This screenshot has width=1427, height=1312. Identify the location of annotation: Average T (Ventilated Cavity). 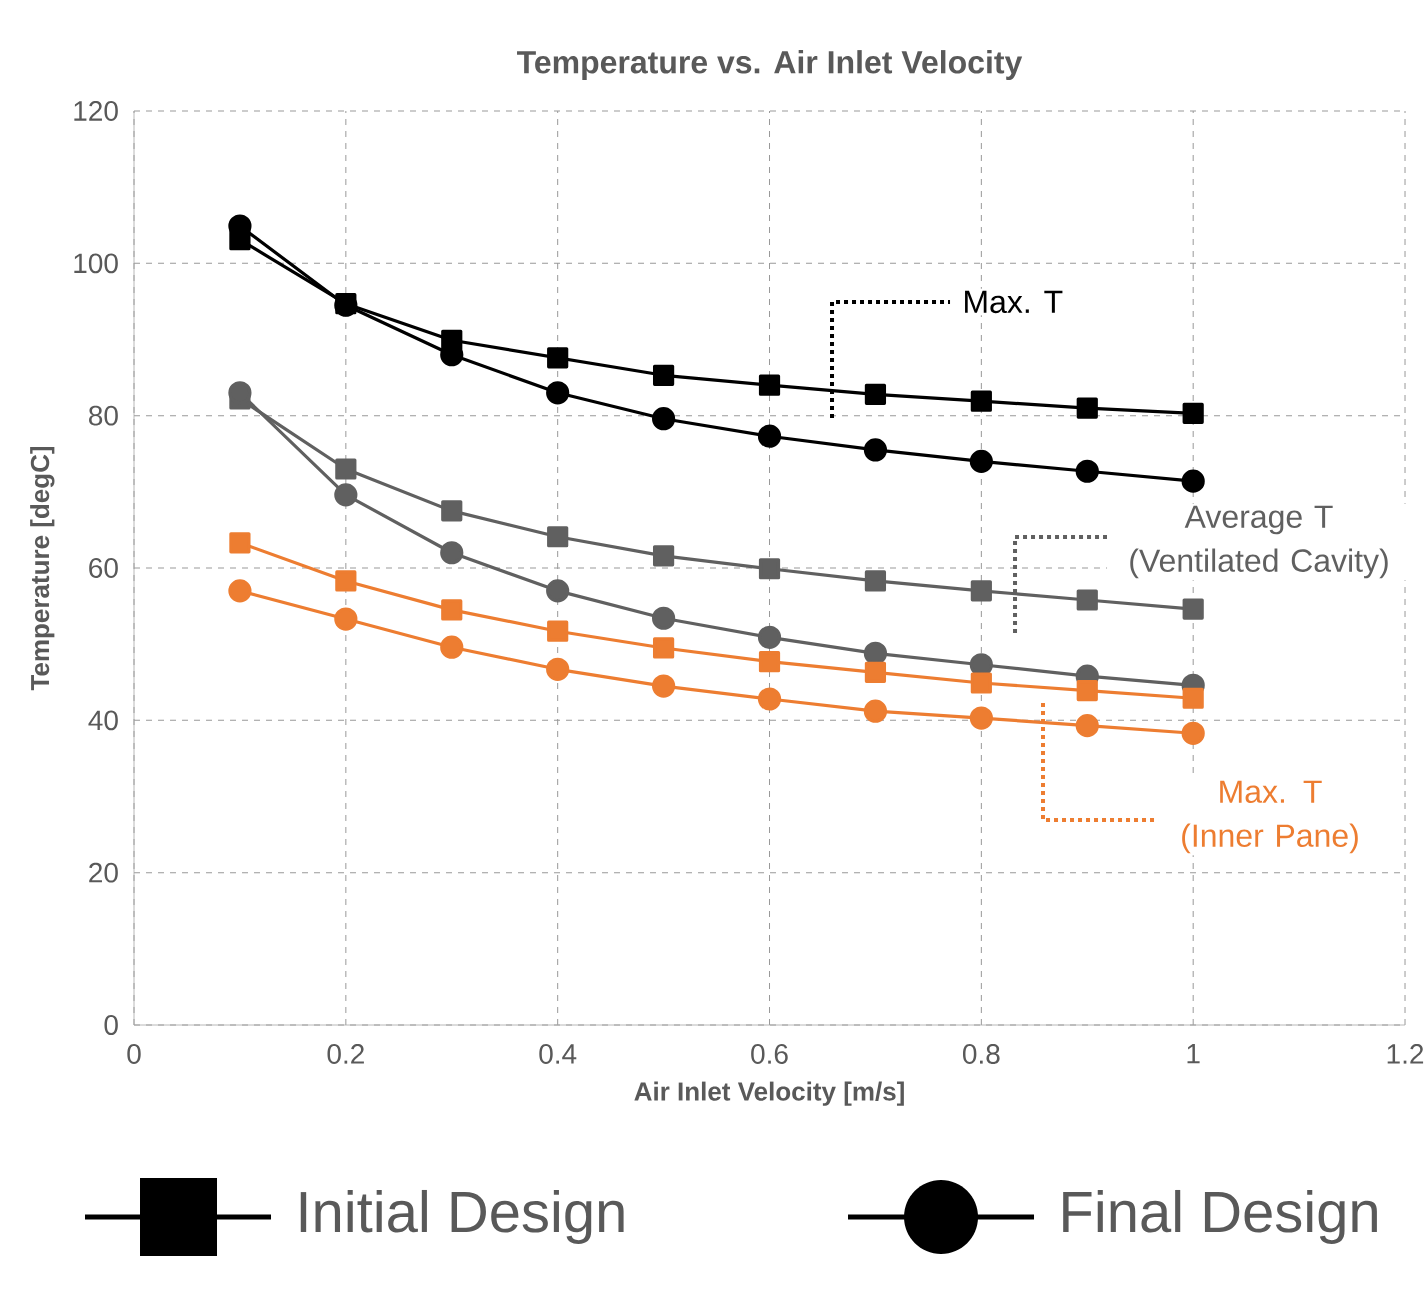
(1259, 542).